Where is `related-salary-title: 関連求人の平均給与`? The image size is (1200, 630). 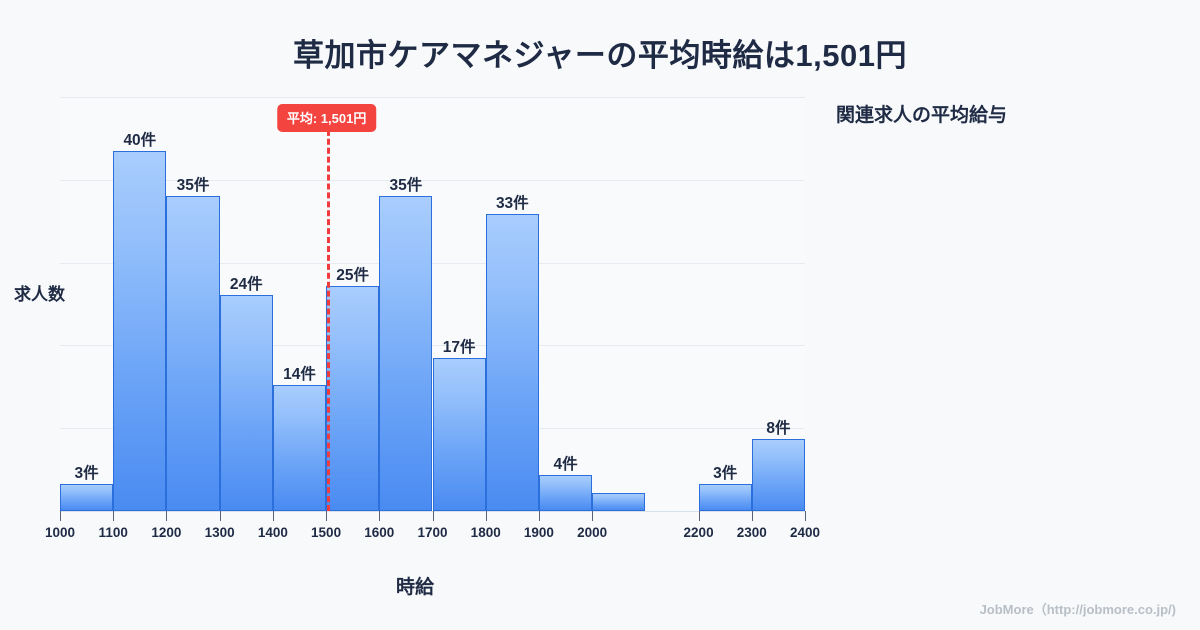 related-salary-title: 関連求人の平均給与 is located at coordinates (922, 115).